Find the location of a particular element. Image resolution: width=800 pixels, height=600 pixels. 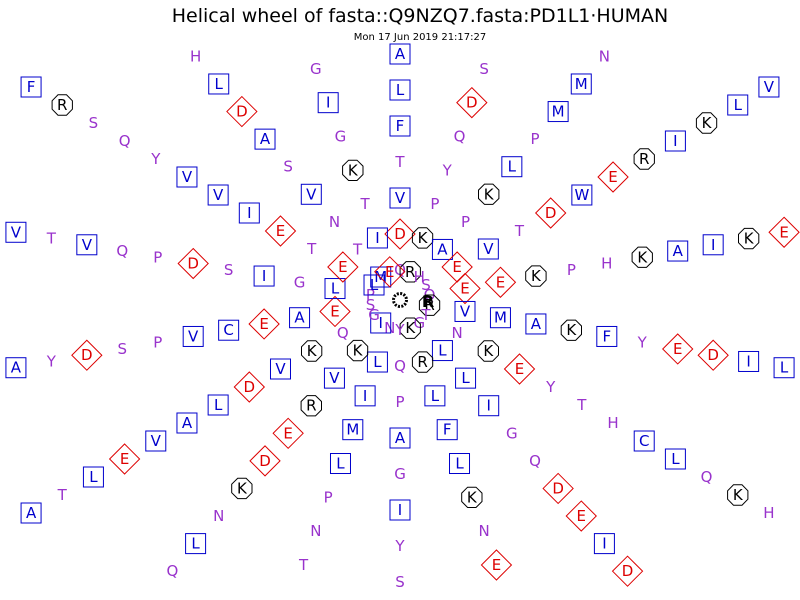

residue-S-16-4: S is located at coordinates (288, 167).